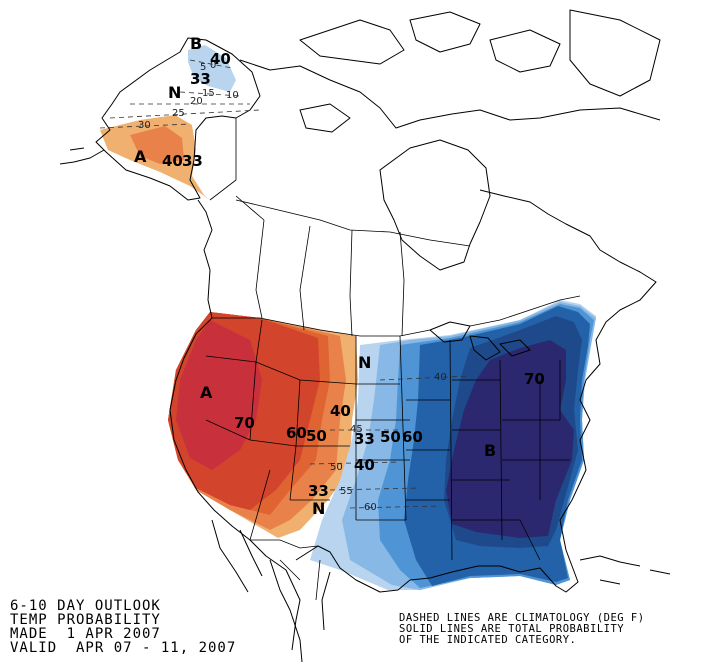  Describe the element at coordinates (296, 433) in the screenshot. I see `prob-label-west-60: 60` at that location.